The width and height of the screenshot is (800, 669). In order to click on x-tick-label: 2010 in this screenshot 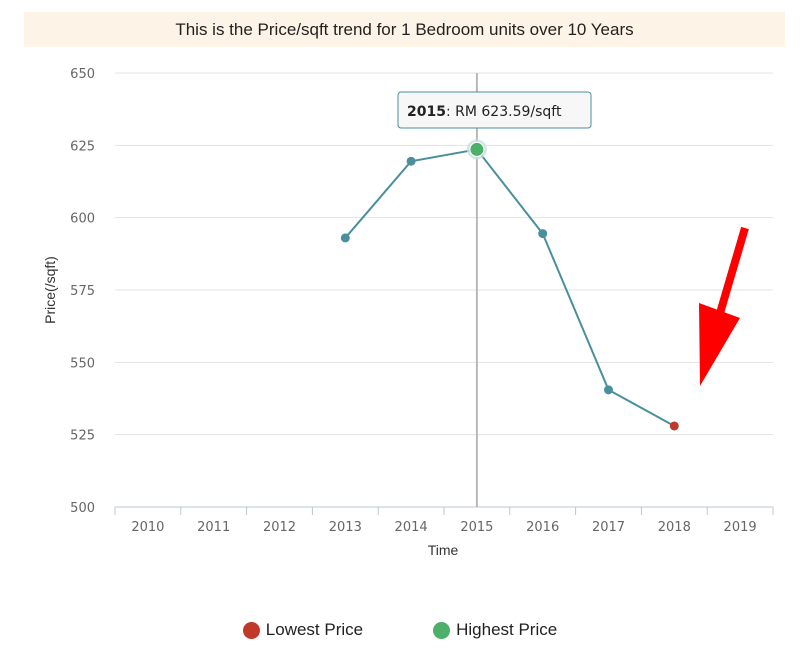, I will do `click(147, 527)`.